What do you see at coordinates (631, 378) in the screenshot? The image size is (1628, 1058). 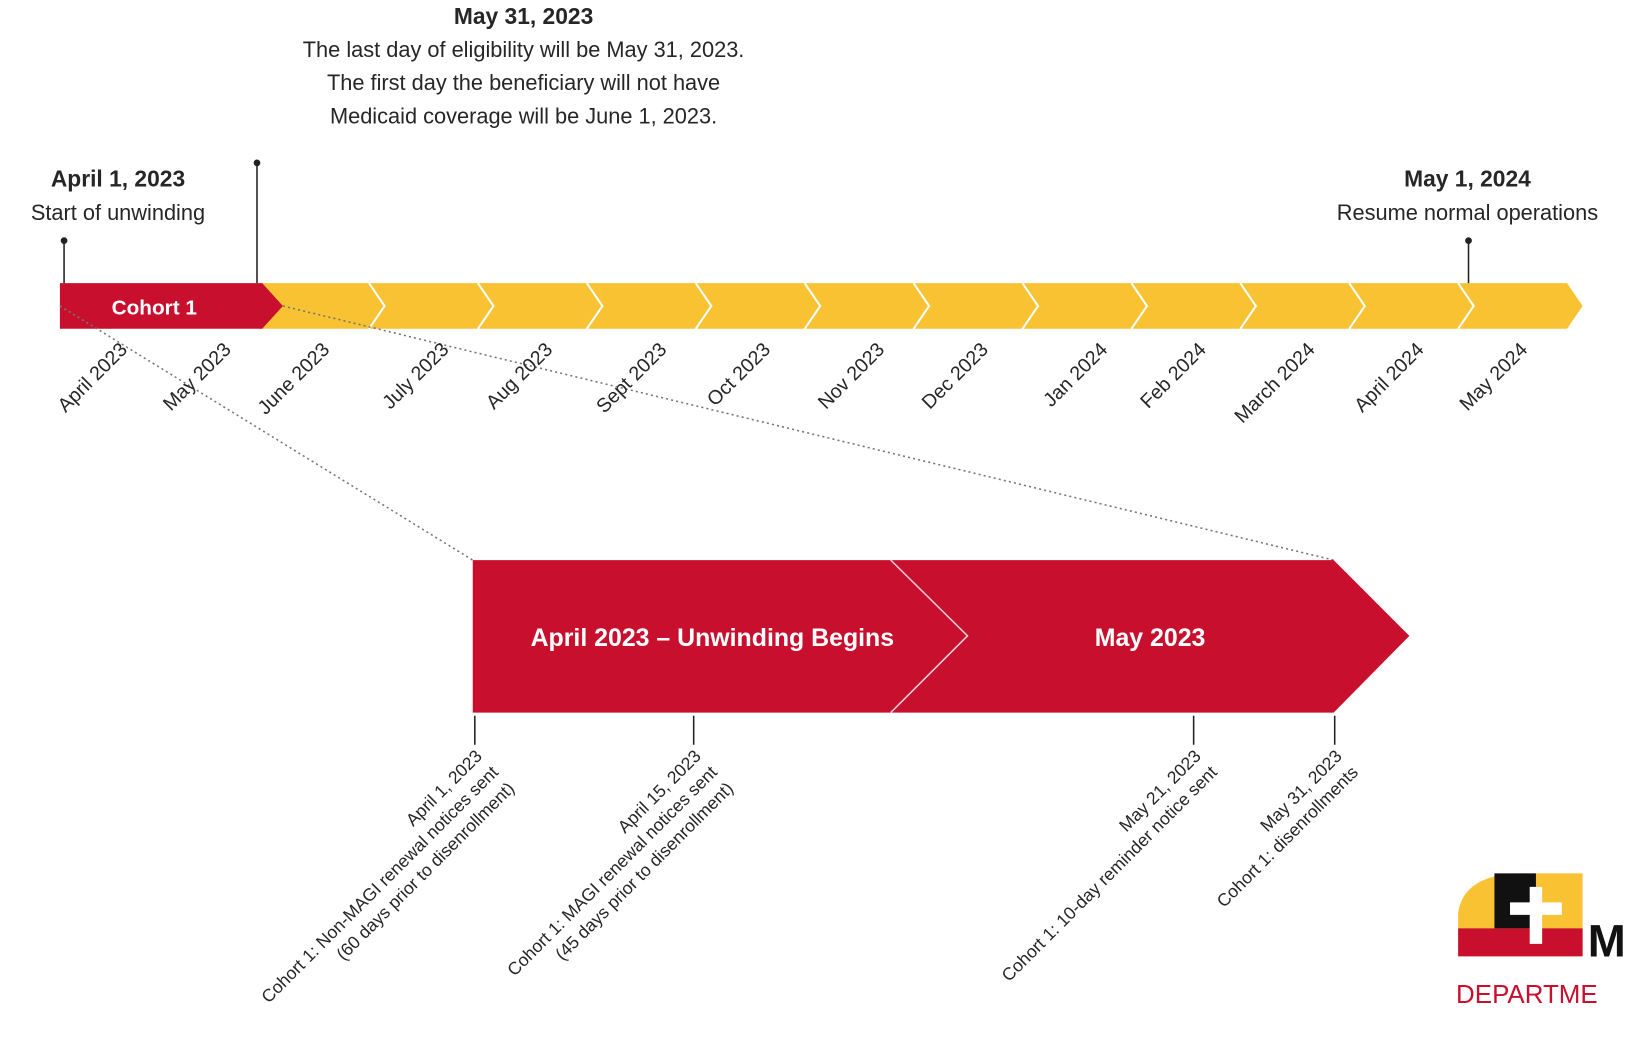 I see `month-label: Sept 2023` at bounding box center [631, 378].